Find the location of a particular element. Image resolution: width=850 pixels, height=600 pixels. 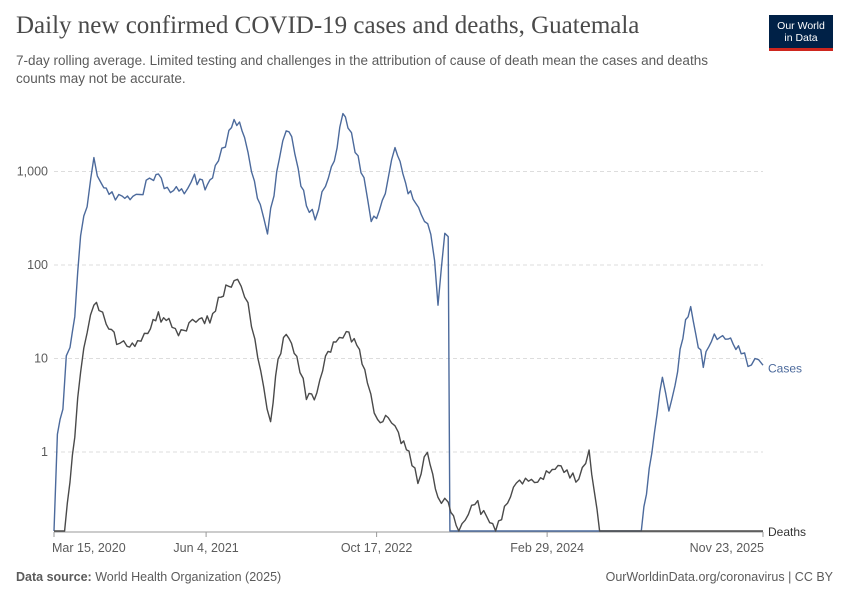

data-source-label: Data source: is located at coordinates (54, 577).